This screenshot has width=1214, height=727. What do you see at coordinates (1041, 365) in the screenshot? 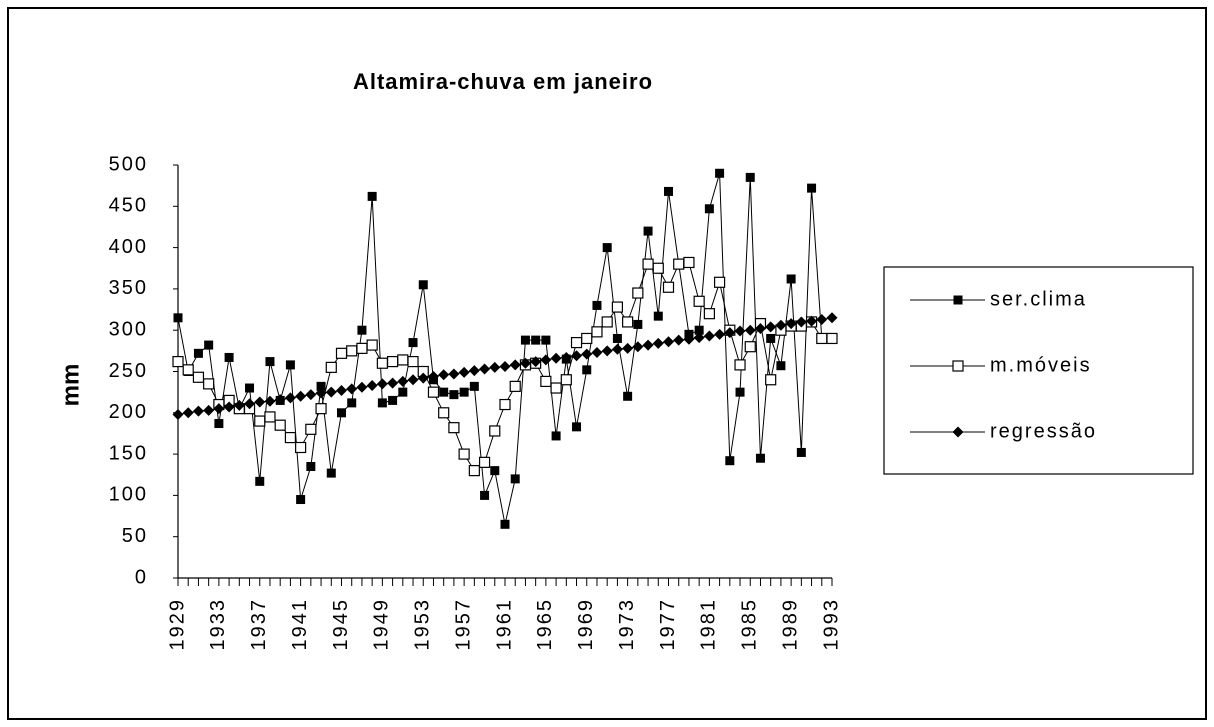
I see `legend-label: m.móveis` at bounding box center [1041, 365].